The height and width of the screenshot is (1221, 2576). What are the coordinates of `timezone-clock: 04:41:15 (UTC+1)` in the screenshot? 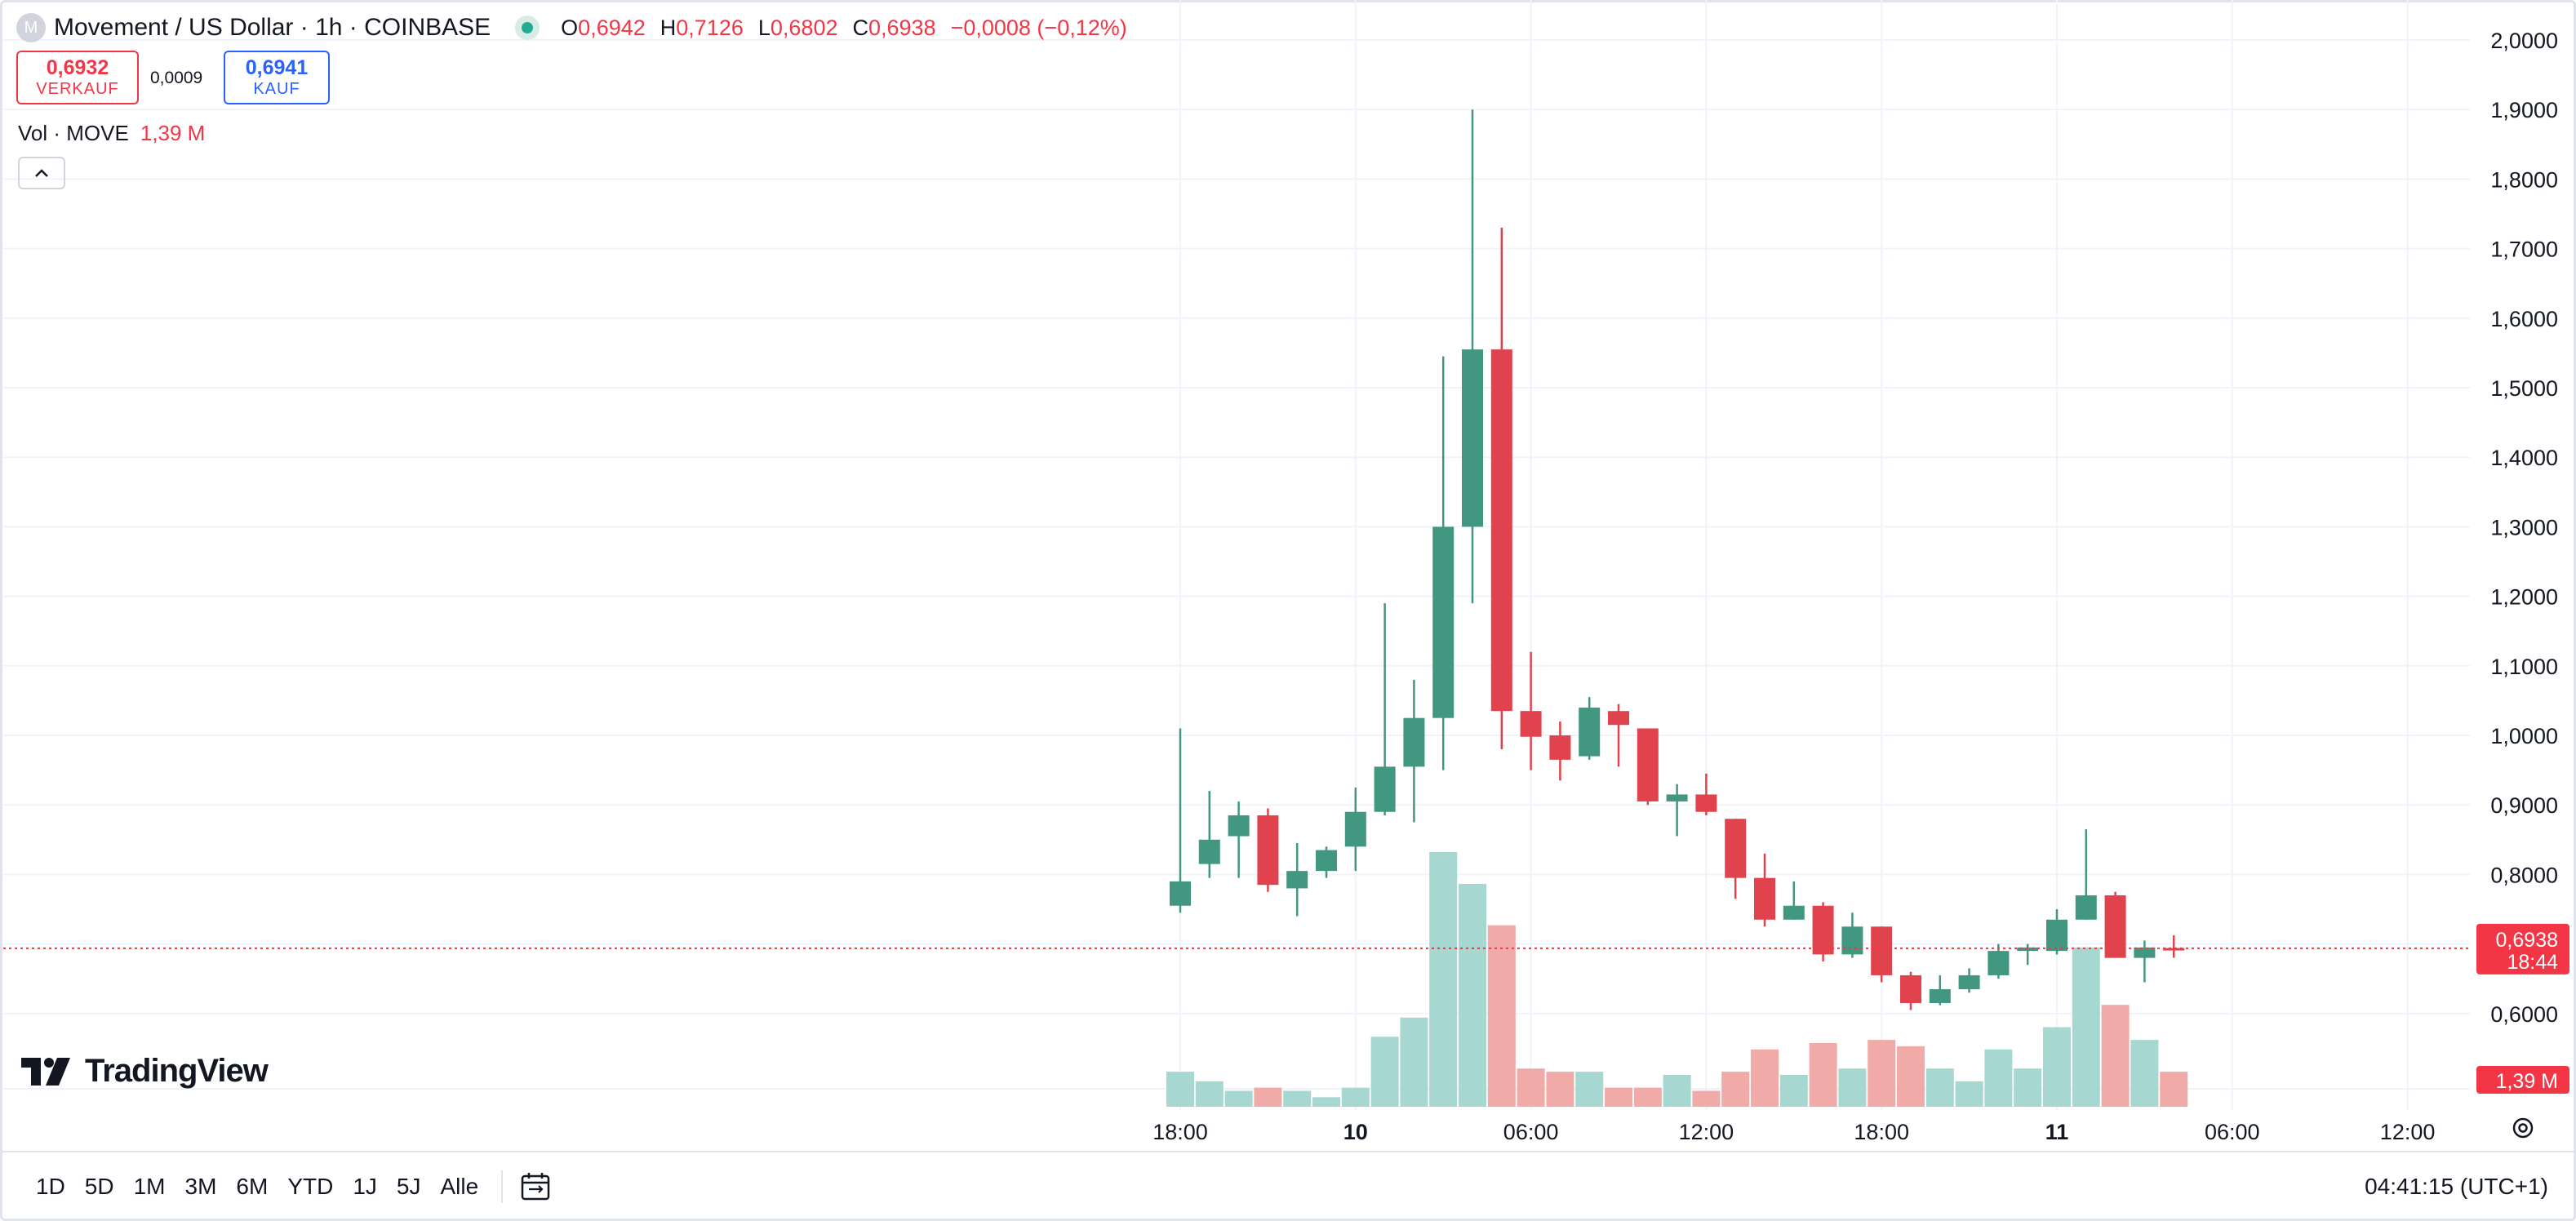 It's located at (2456, 1186).